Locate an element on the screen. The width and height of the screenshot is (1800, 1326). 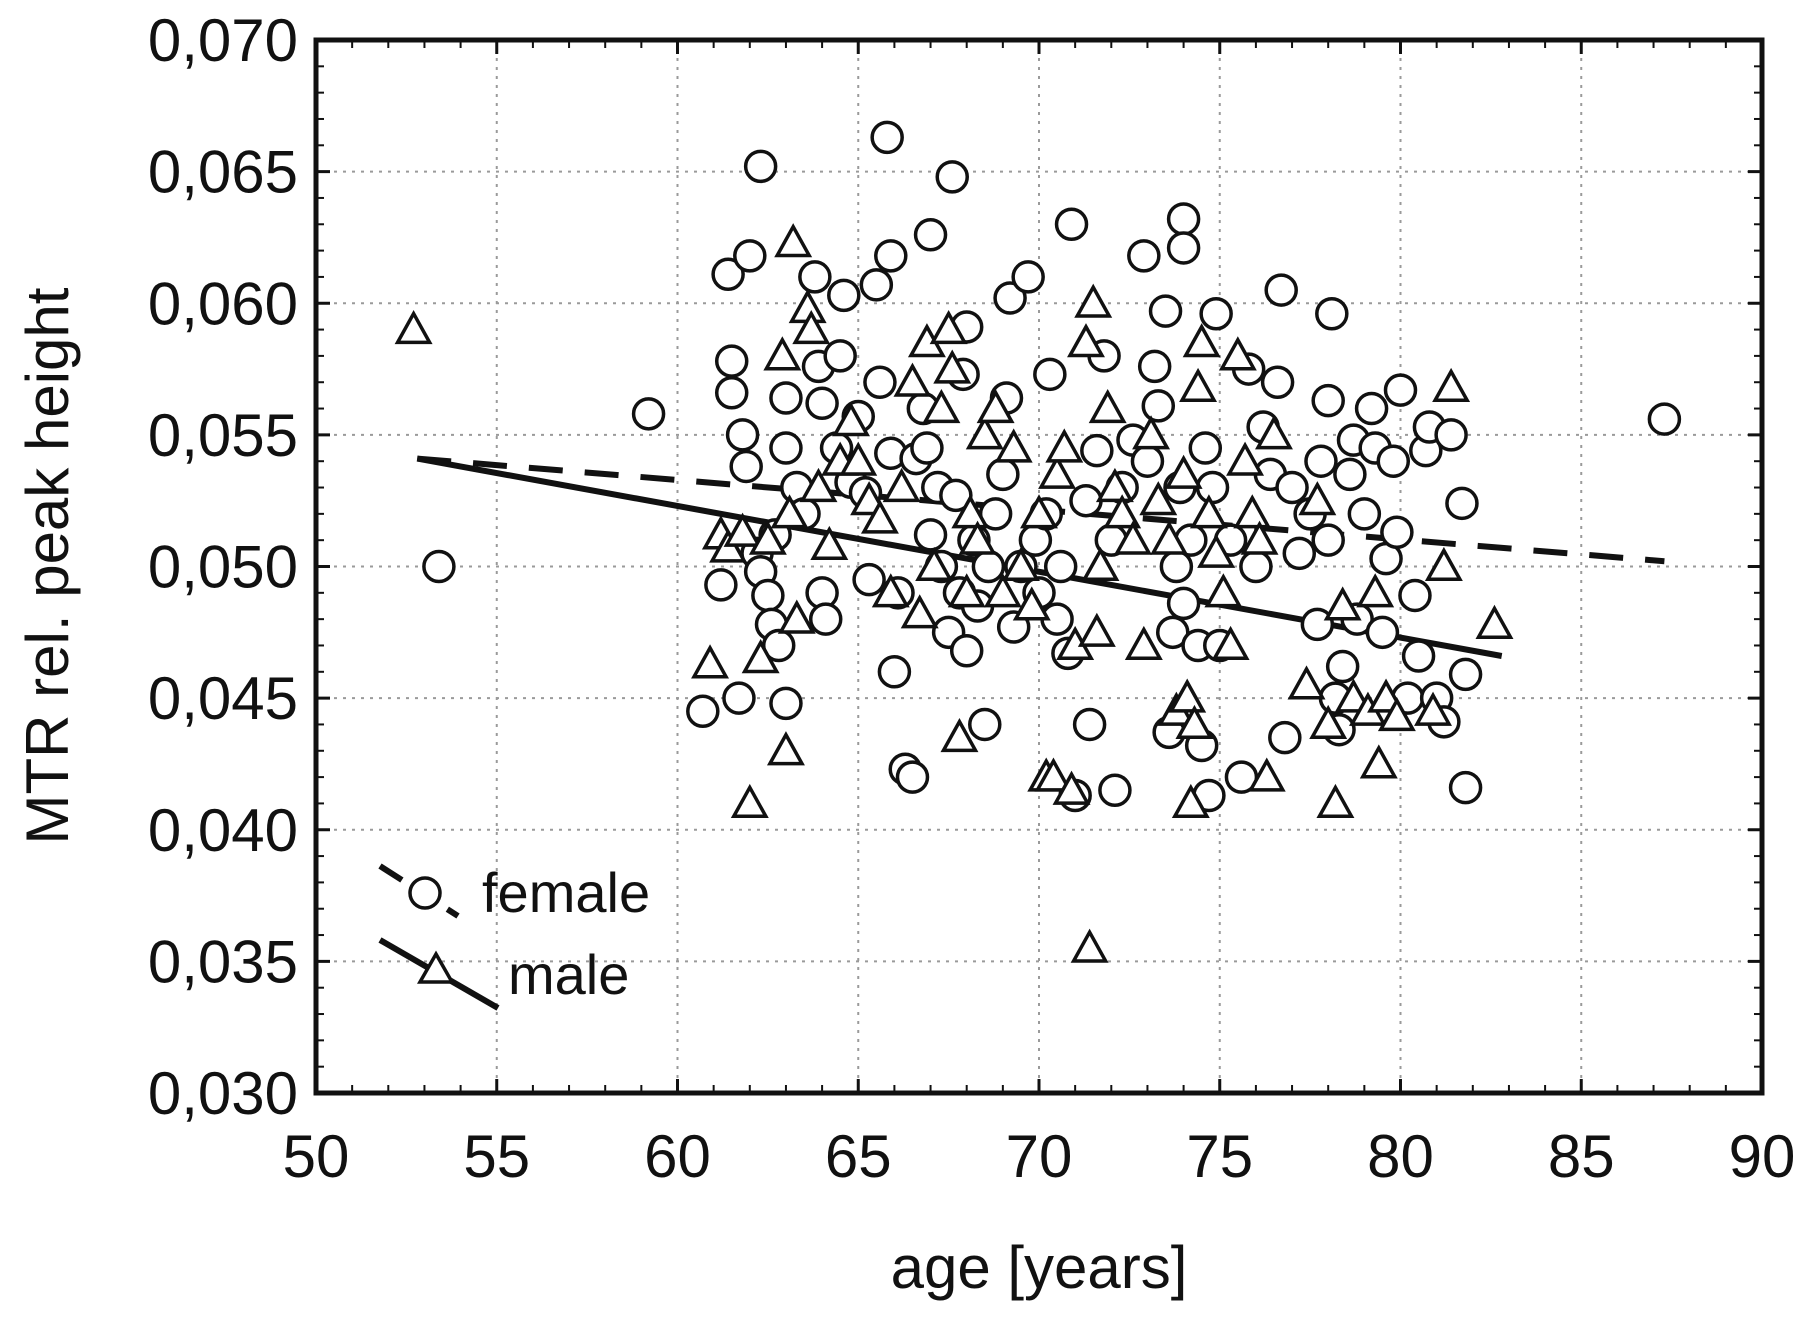
x-axis-tick-labels: 50 55 60 65 70 75 80 85 90 is located at coordinates (1039, 1156).